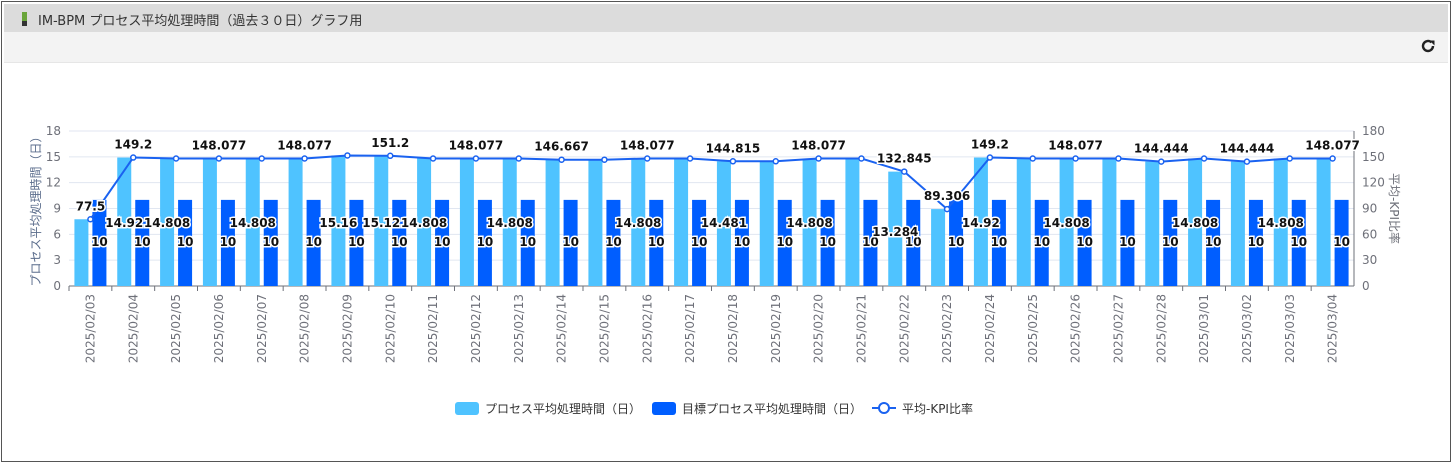 Image resolution: width=1454 pixels, height=465 pixels. I want to click on process-bar-label: 13.284, so click(895, 232).